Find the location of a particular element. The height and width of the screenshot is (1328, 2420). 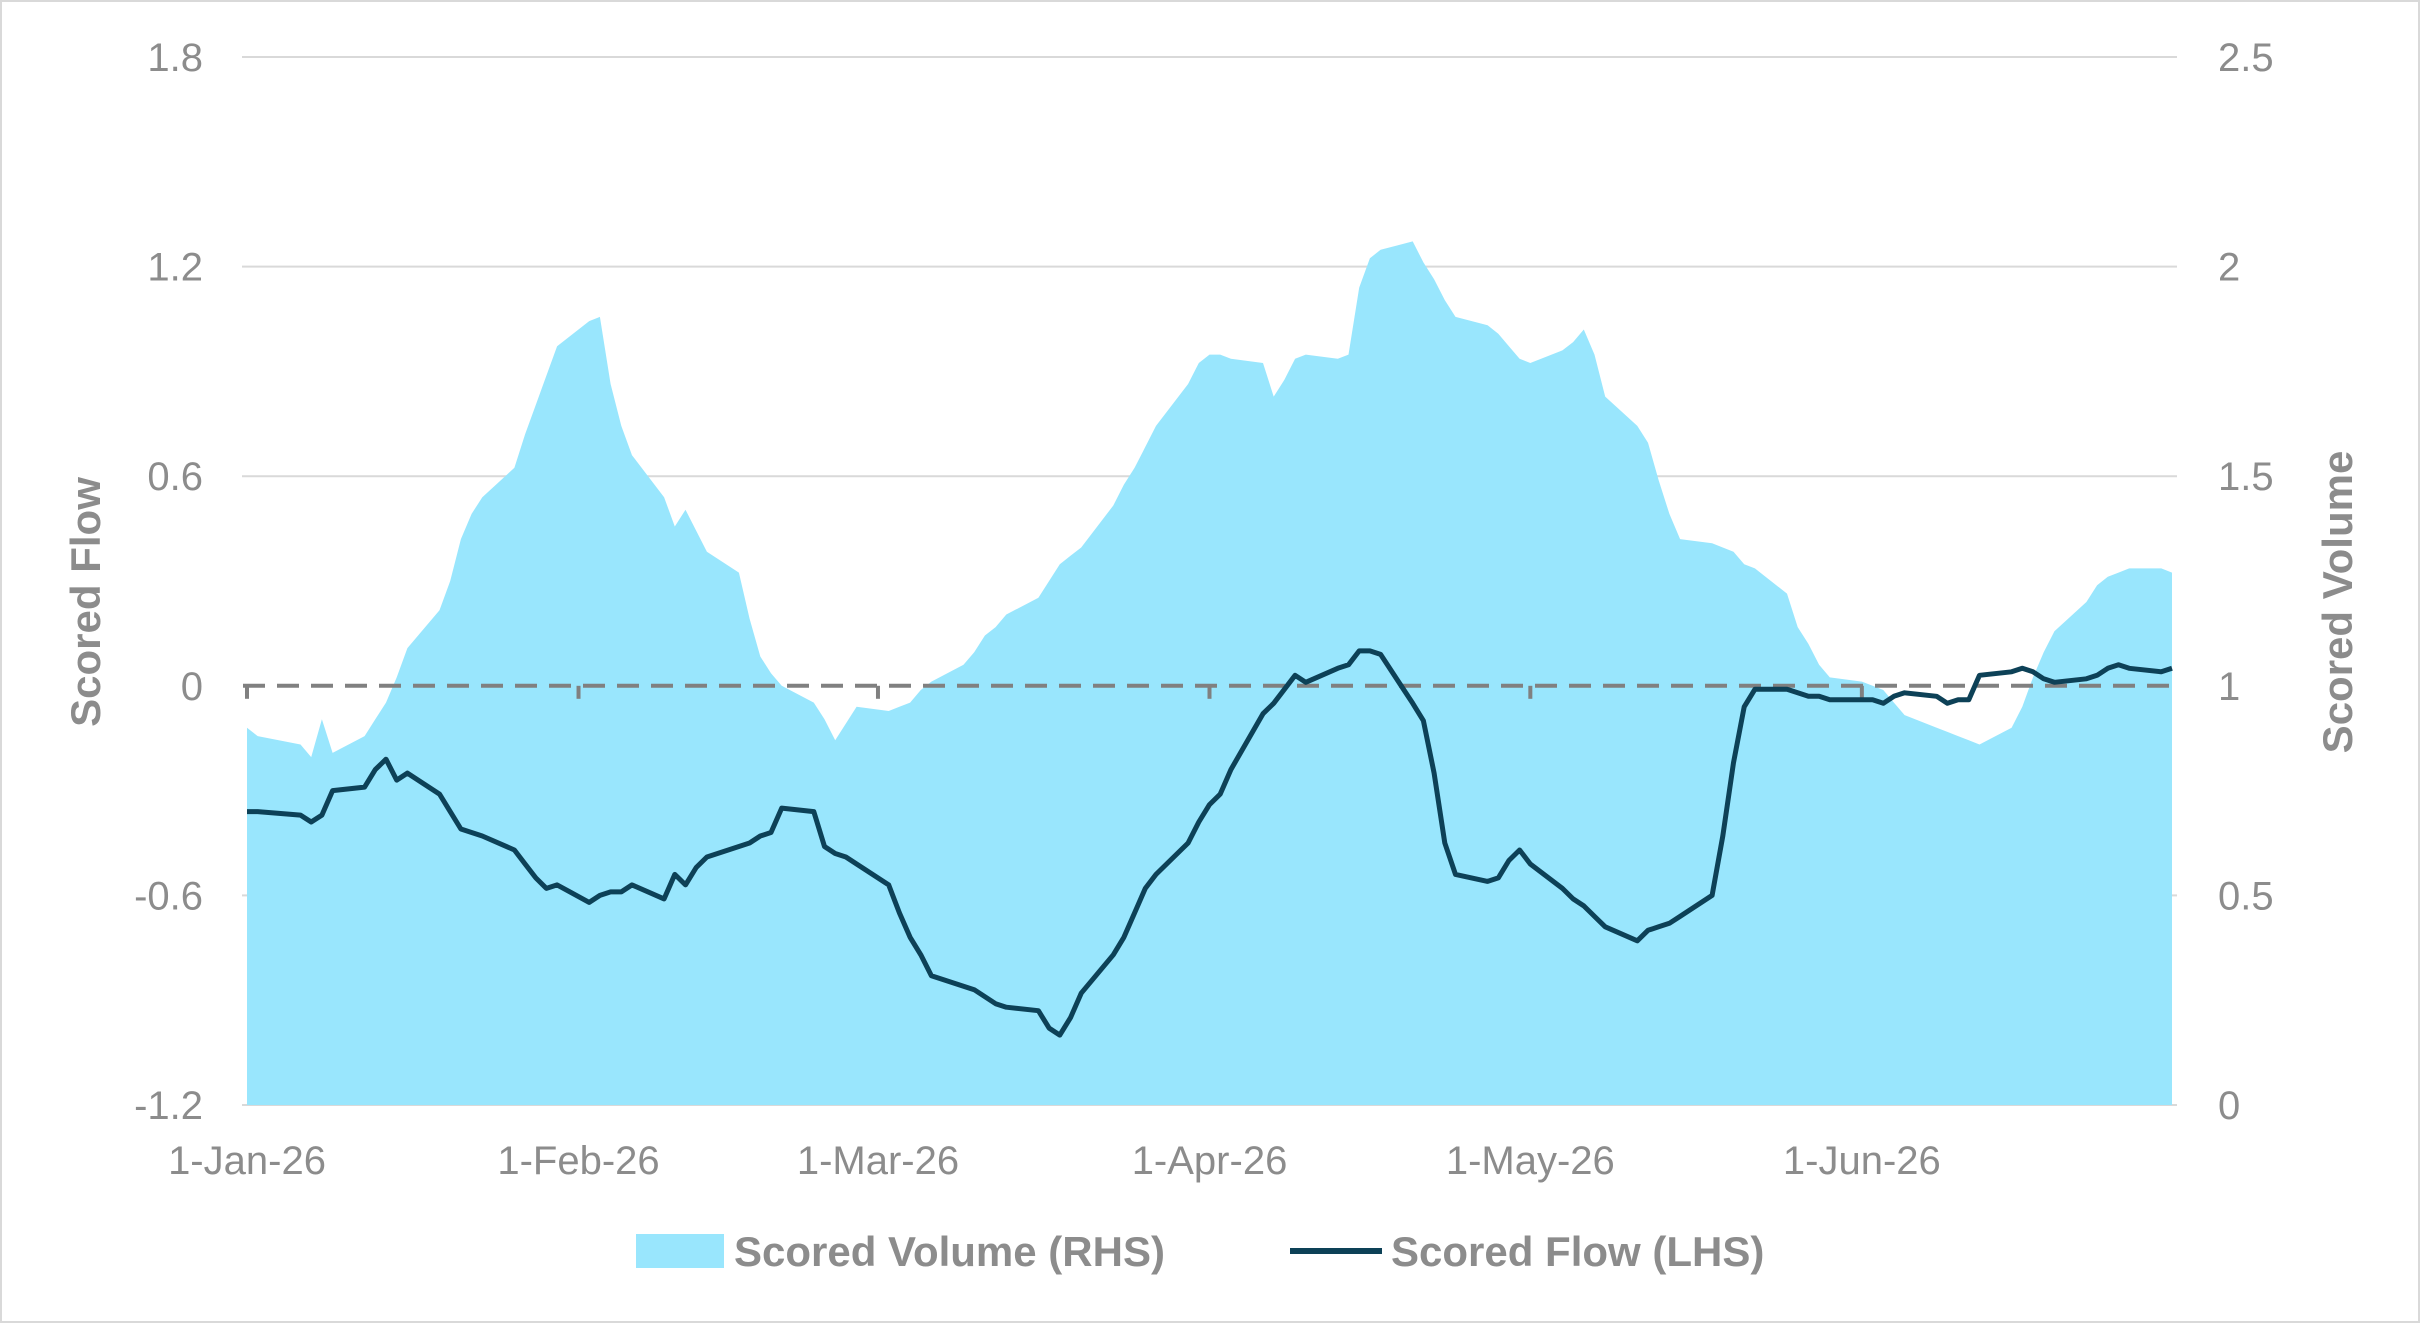

left-tick-label: 0.6 is located at coordinates (175, 477).